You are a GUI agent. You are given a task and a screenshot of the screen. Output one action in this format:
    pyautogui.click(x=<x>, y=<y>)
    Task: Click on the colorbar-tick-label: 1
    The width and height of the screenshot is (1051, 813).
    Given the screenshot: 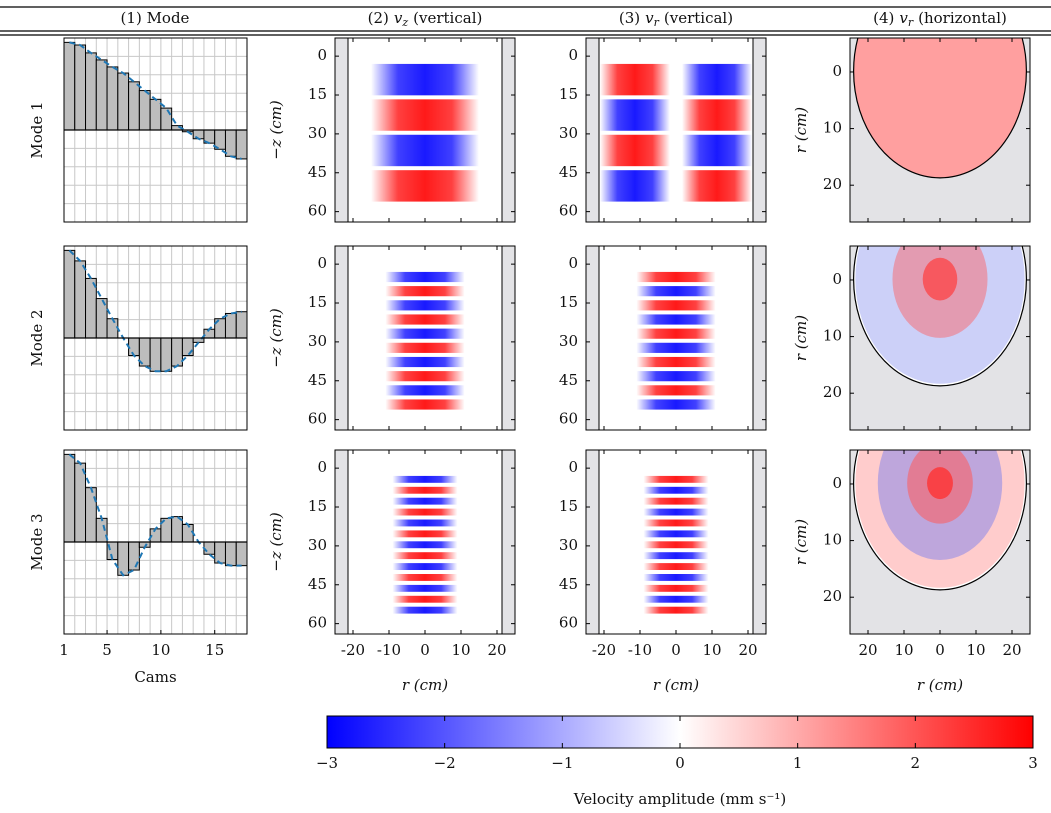 What is the action you would take?
    pyautogui.click(x=798, y=763)
    